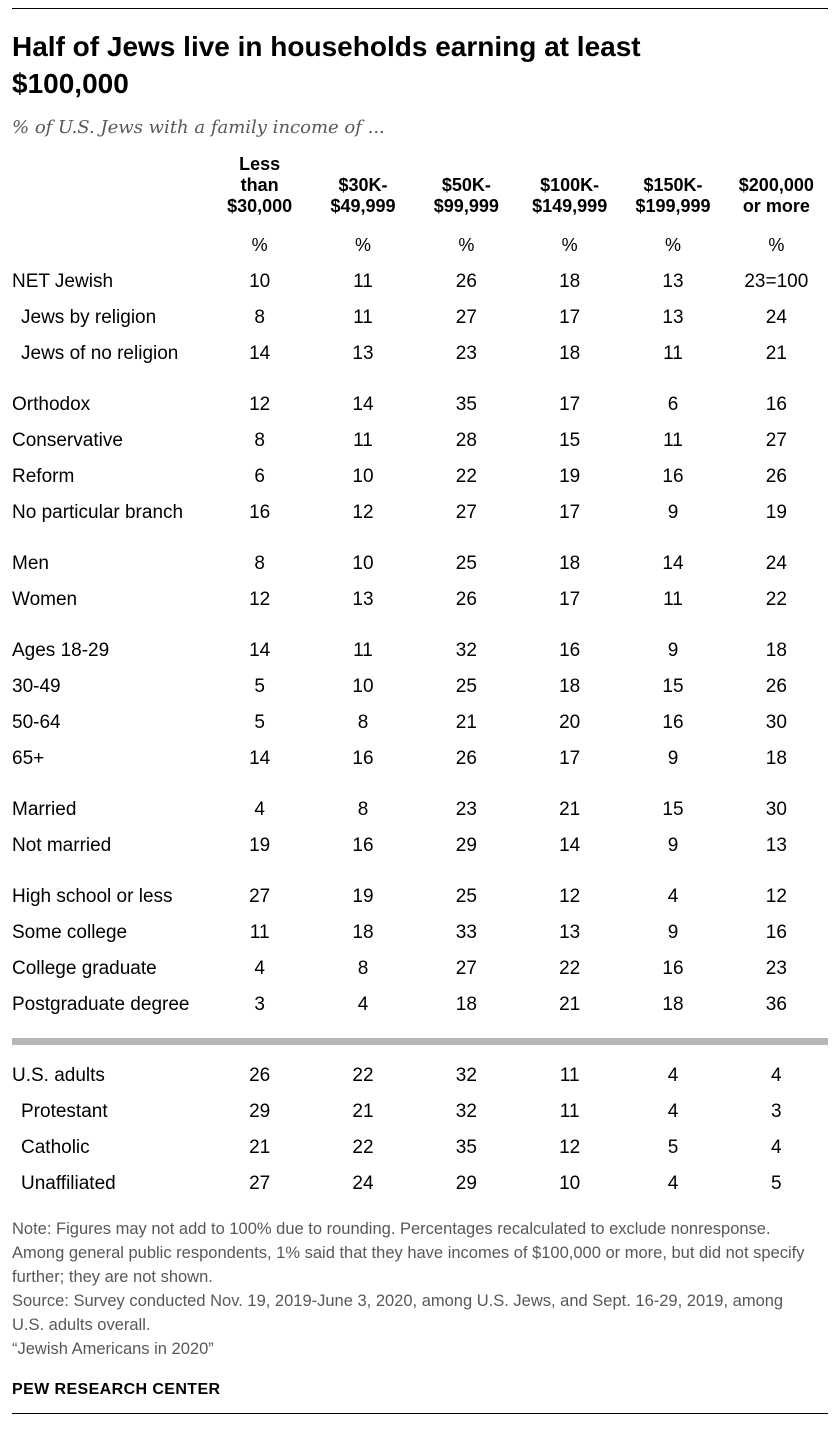 The width and height of the screenshot is (840, 1450). I want to click on row-label: Orthodox, so click(51, 404).